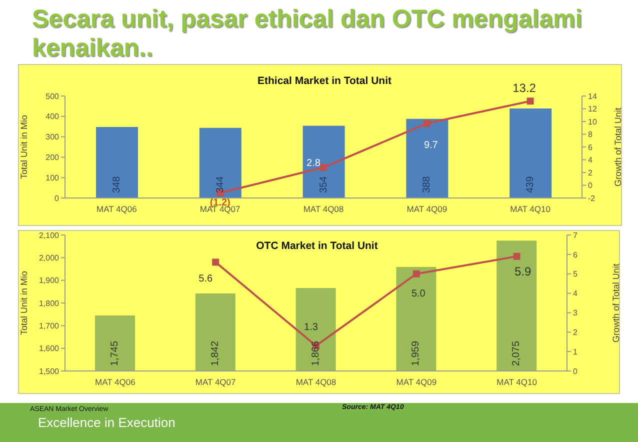 This screenshot has width=638, height=442. Describe the element at coordinates (220, 184) in the screenshot. I see `data-label: 344` at that location.